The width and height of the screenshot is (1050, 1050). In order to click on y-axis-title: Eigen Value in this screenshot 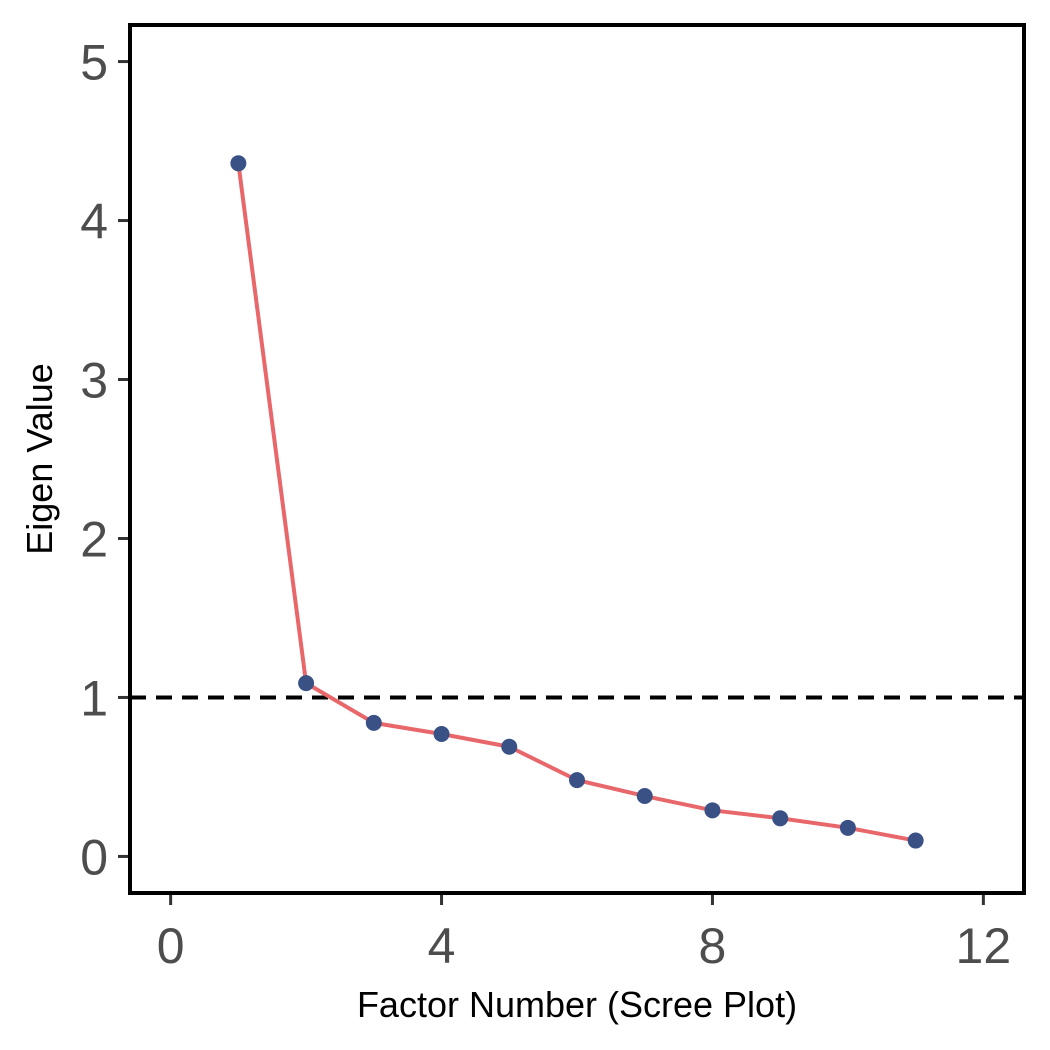, I will do `click(39, 458)`.